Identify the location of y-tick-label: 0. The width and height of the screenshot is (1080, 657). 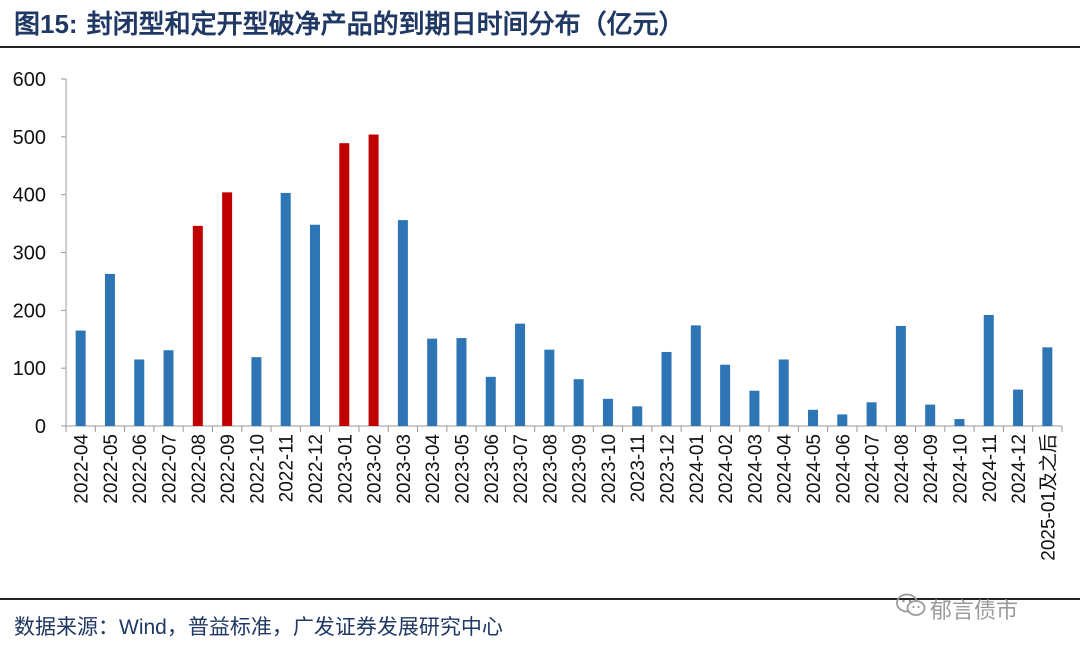
(40, 427).